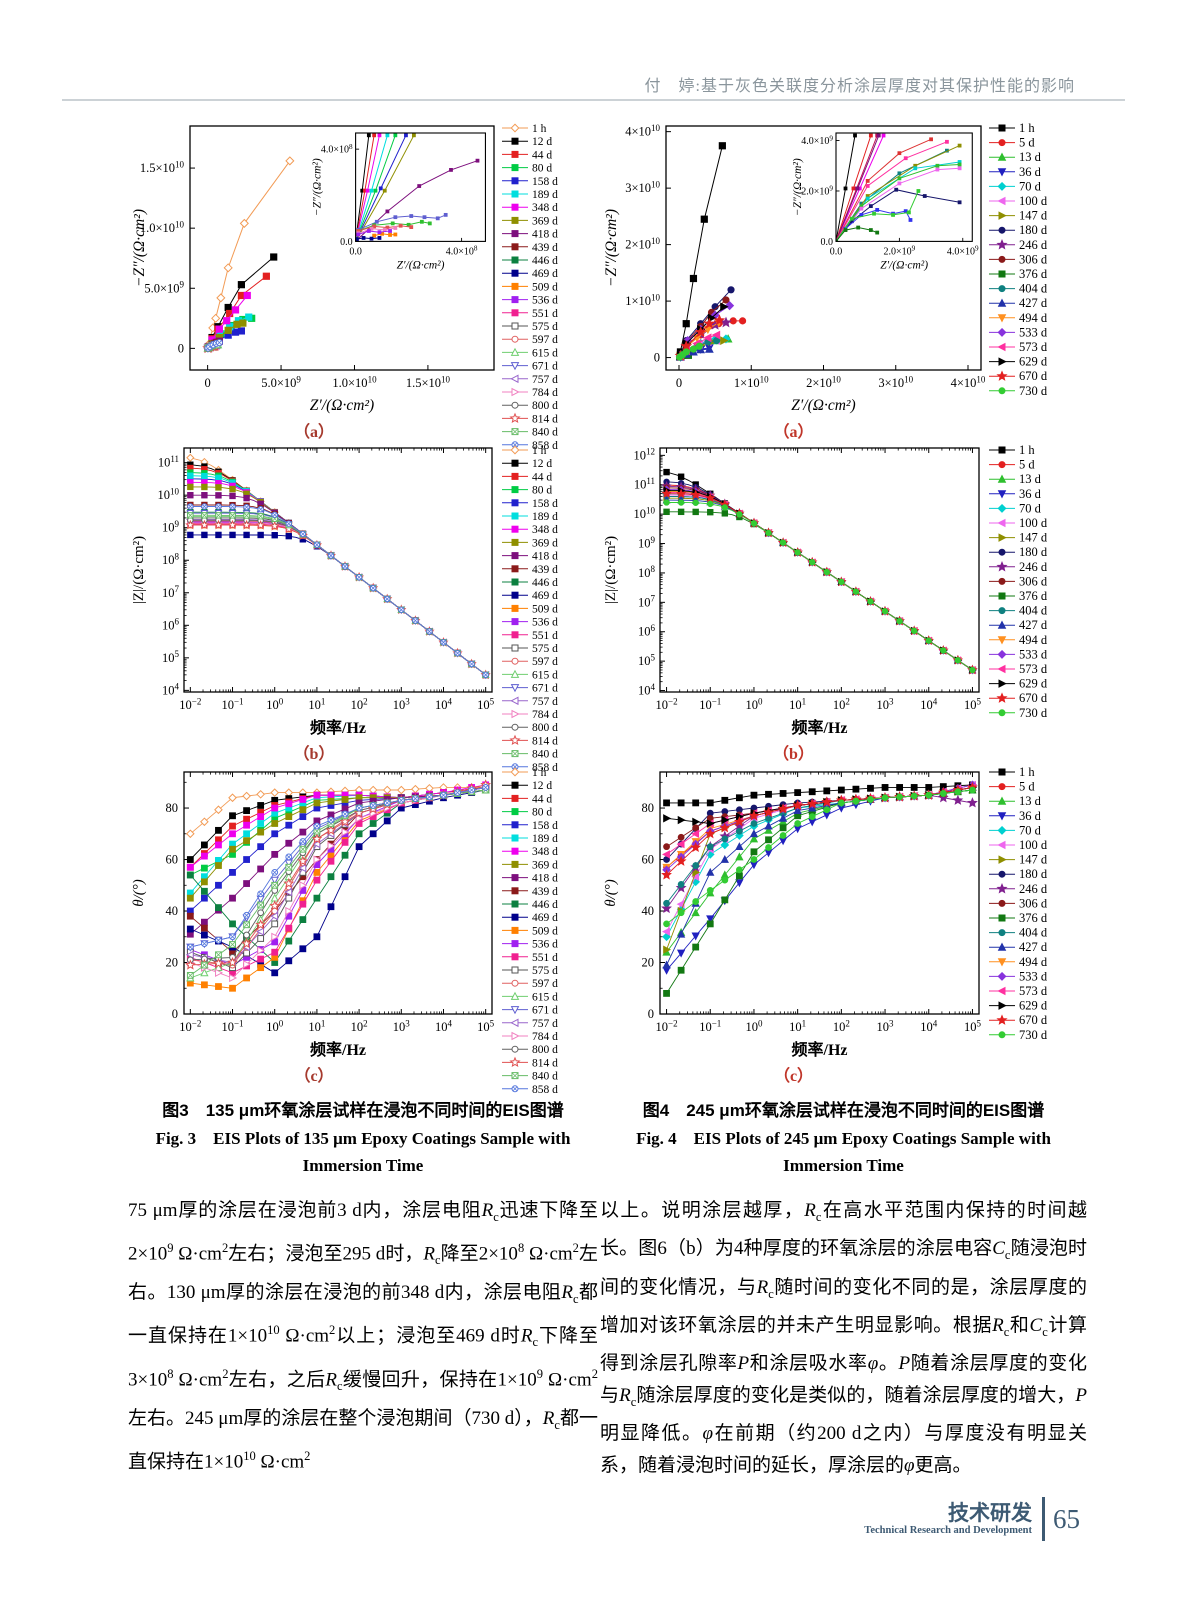  I want to click on svg-text: 840 d, so click(545, 1077).